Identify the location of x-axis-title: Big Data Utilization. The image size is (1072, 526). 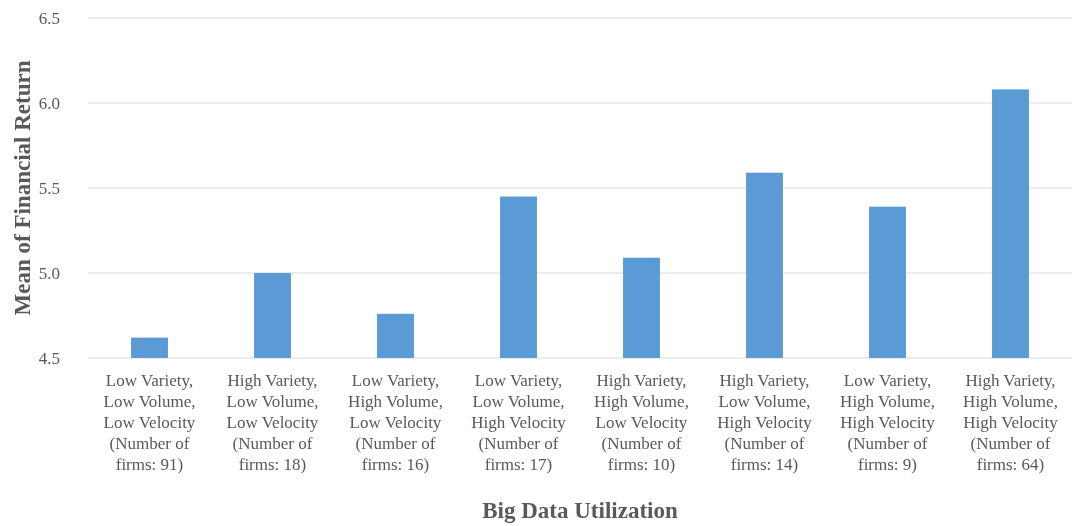
(580, 510).